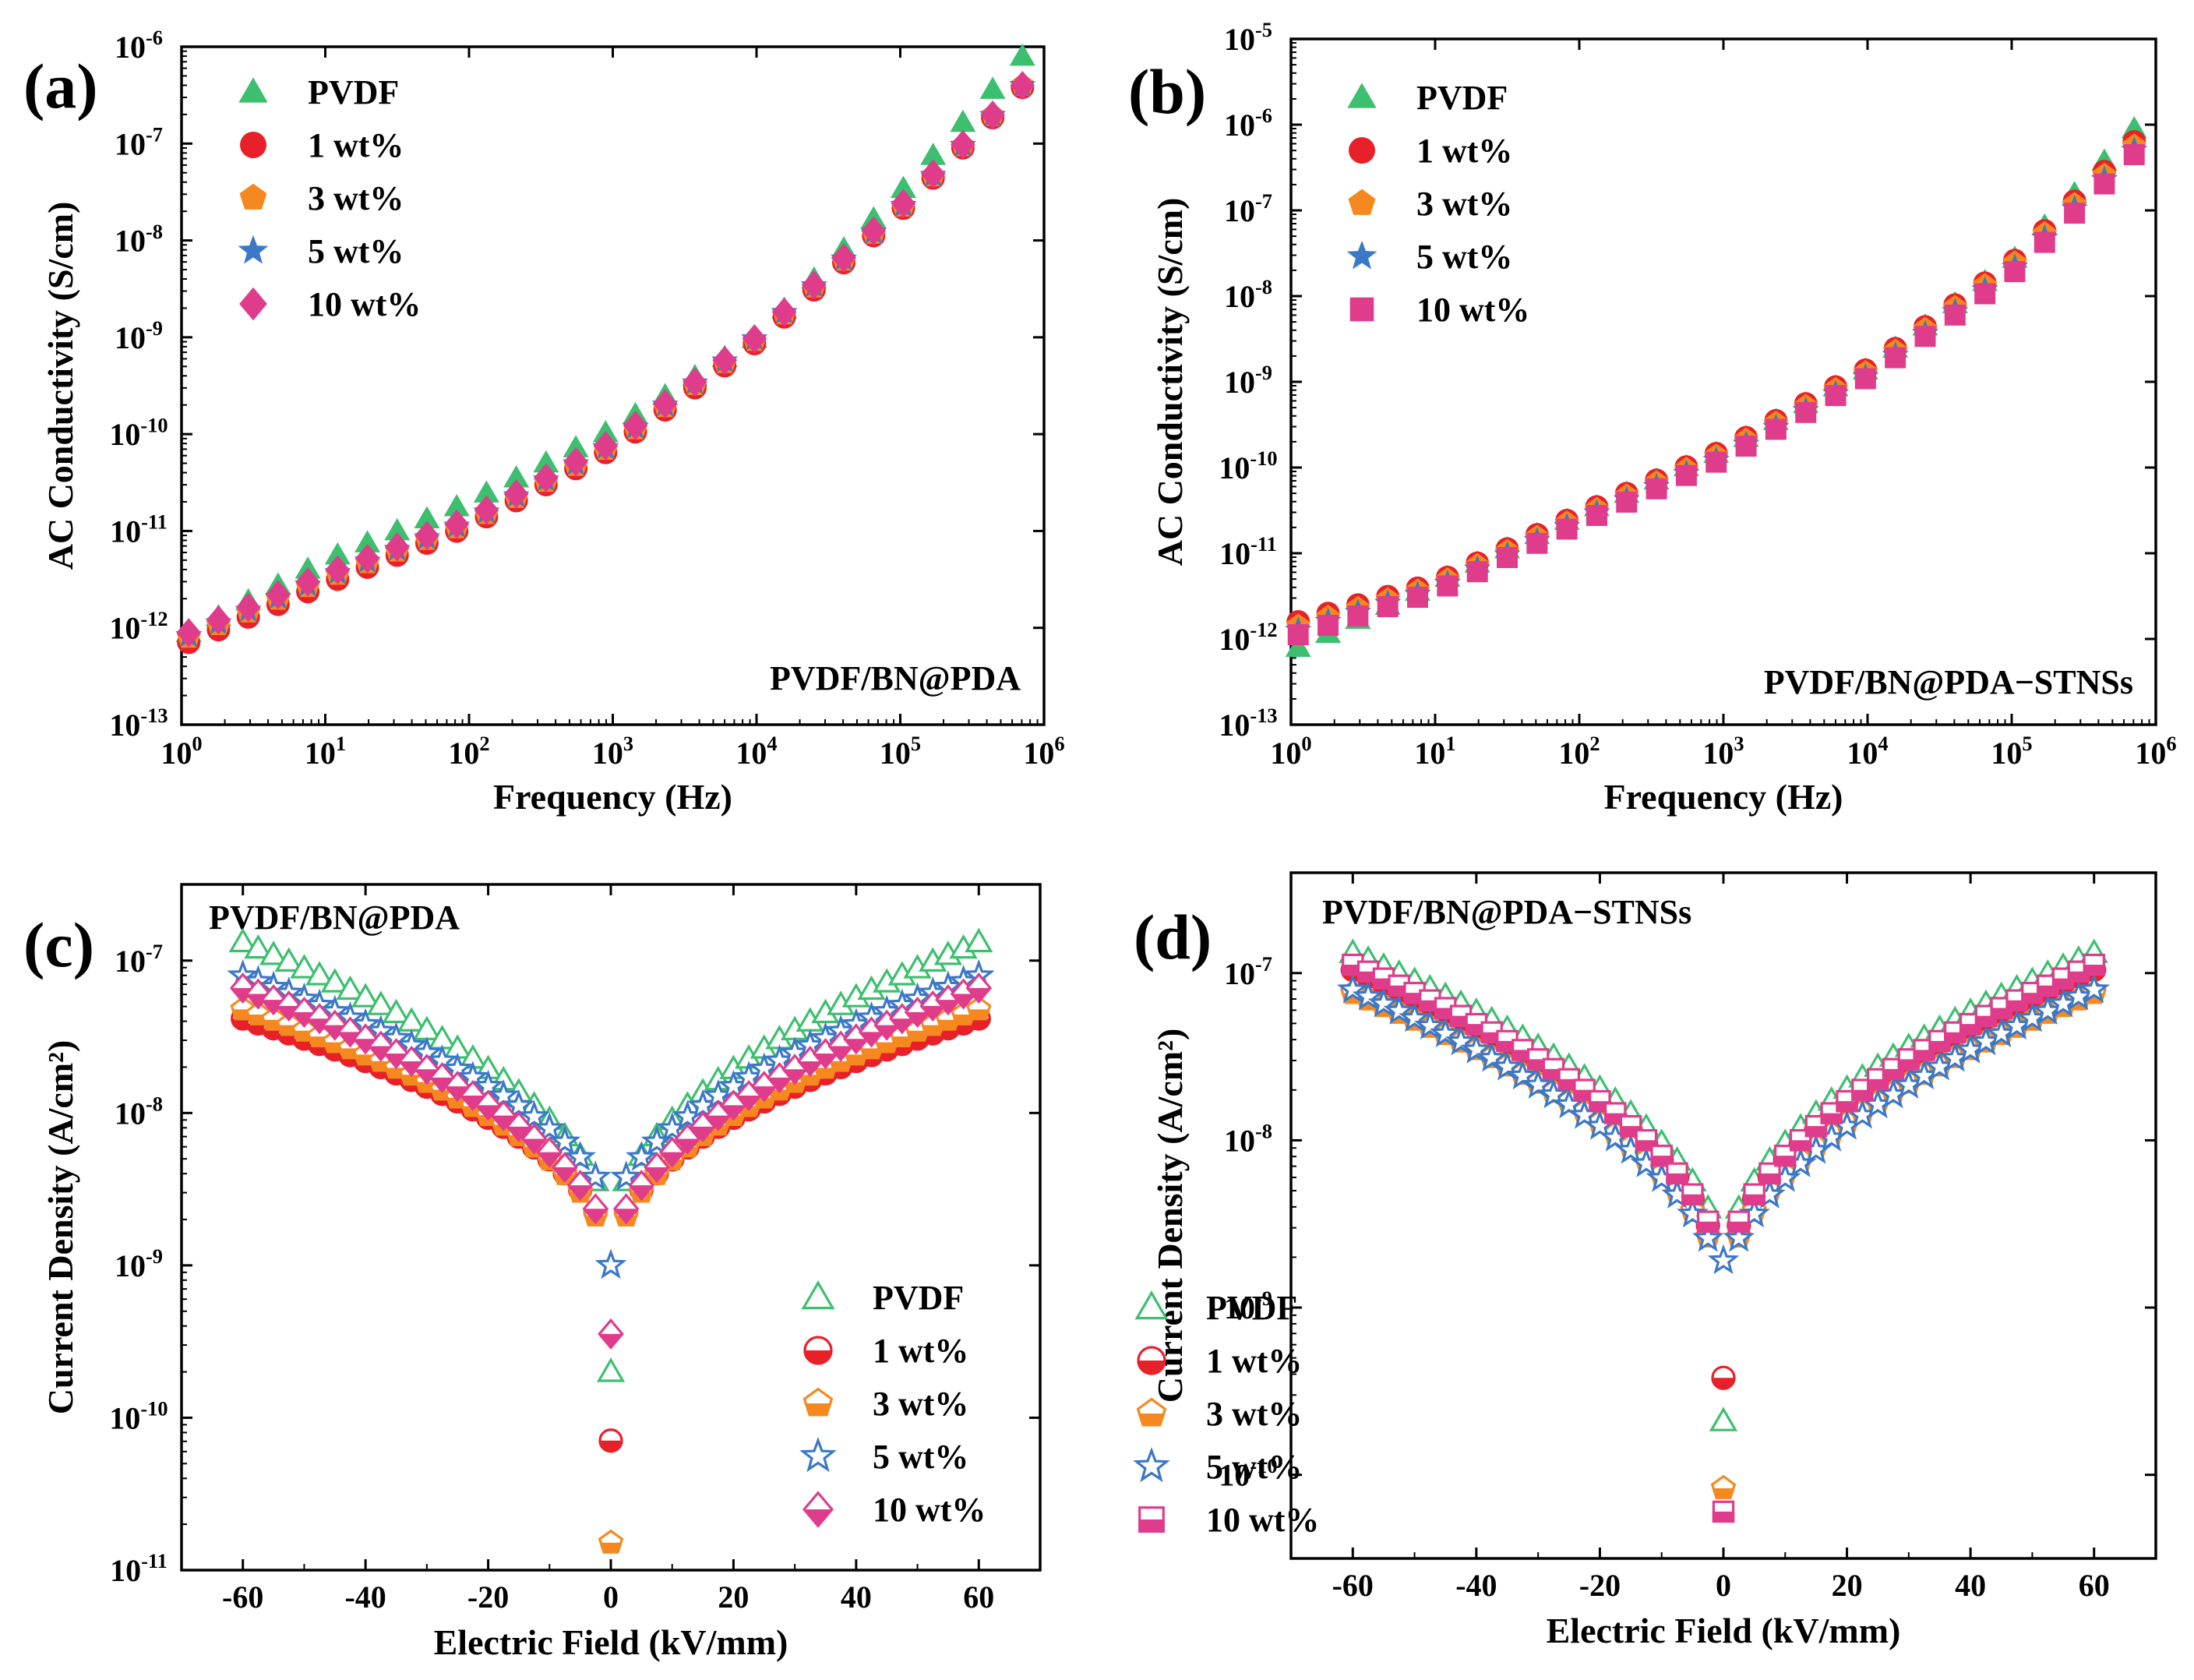 This screenshot has width=2194, height=1680. What do you see at coordinates (356, 145) in the screenshot?
I see `legend-label: 1 wt%` at bounding box center [356, 145].